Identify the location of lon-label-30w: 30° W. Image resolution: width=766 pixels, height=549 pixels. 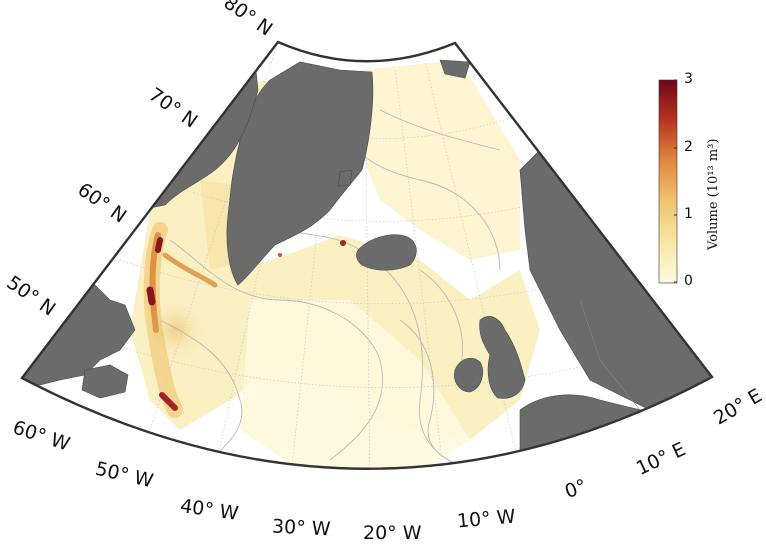
(301, 528).